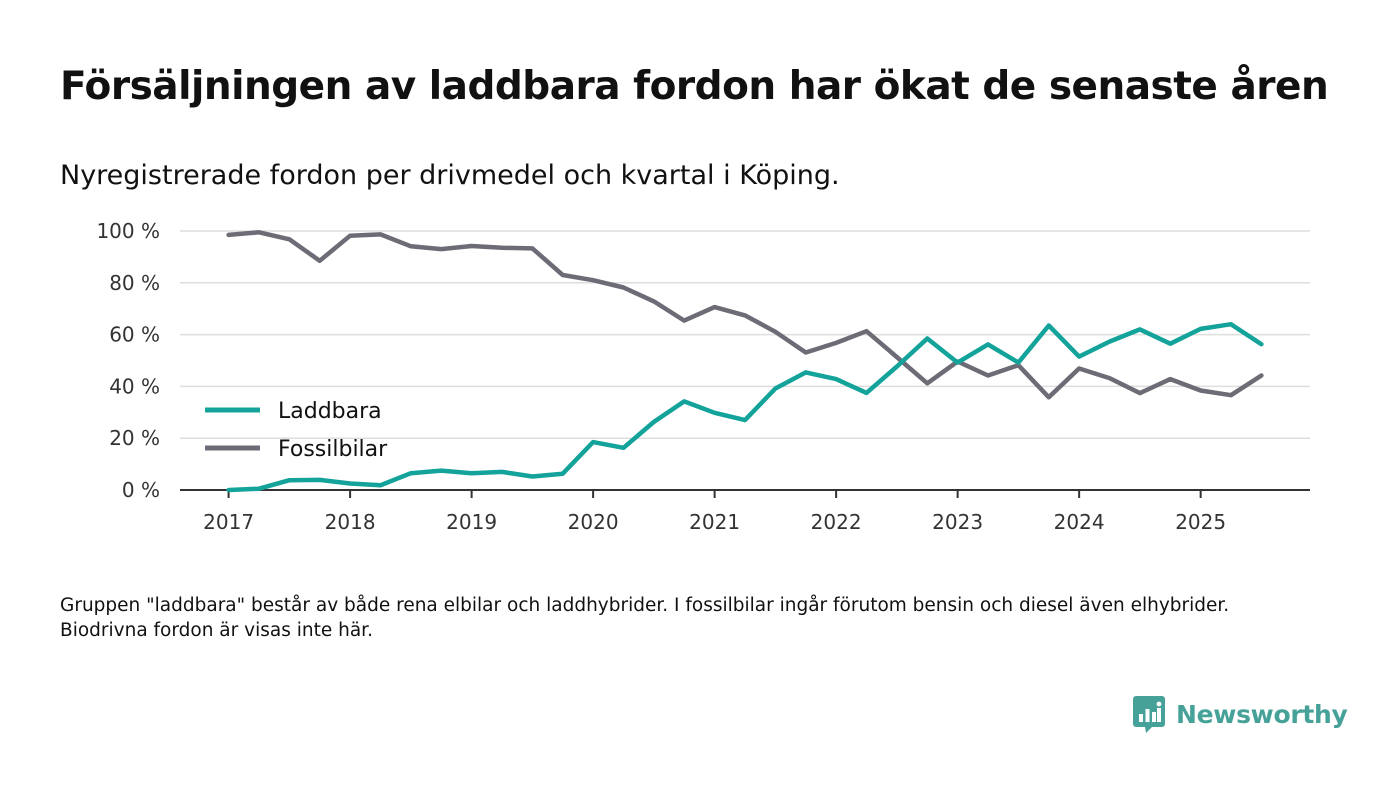 This screenshot has height=793, width=1400. What do you see at coordinates (957, 522) in the screenshot?
I see `x-tick-label: 2023` at bounding box center [957, 522].